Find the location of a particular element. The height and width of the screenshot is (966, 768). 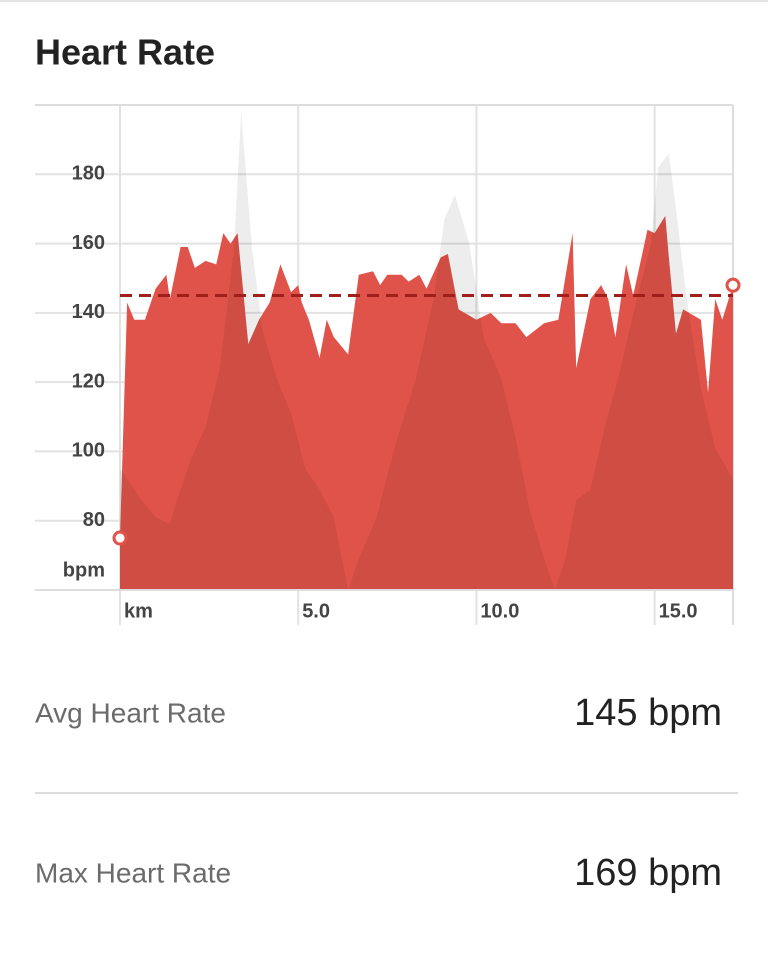

y-axis-label: bpm is located at coordinates (84, 570).